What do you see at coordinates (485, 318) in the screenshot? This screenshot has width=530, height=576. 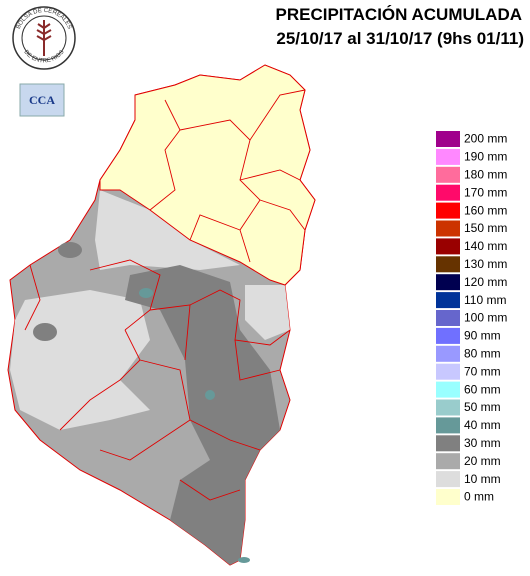 I see `legend-label: 100 mm` at bounding box center [485, 318].